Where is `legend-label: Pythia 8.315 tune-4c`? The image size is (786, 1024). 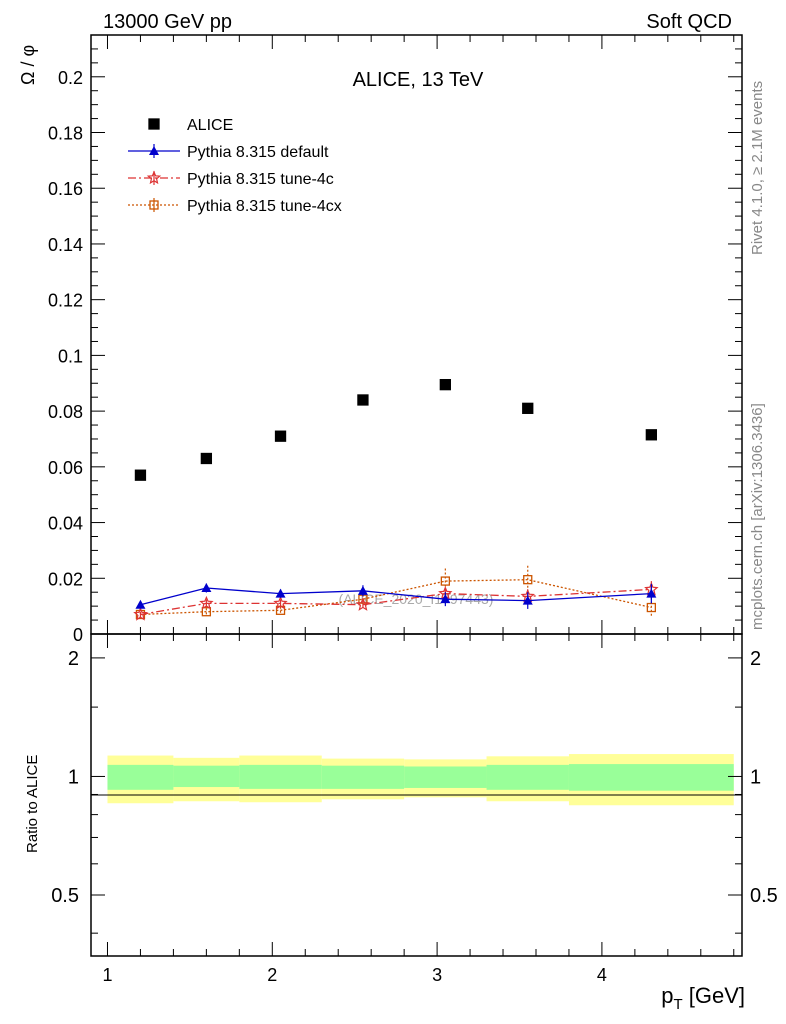
legend-label: Pythia 8.315 tune-4c is located at coordinates (260, 179).